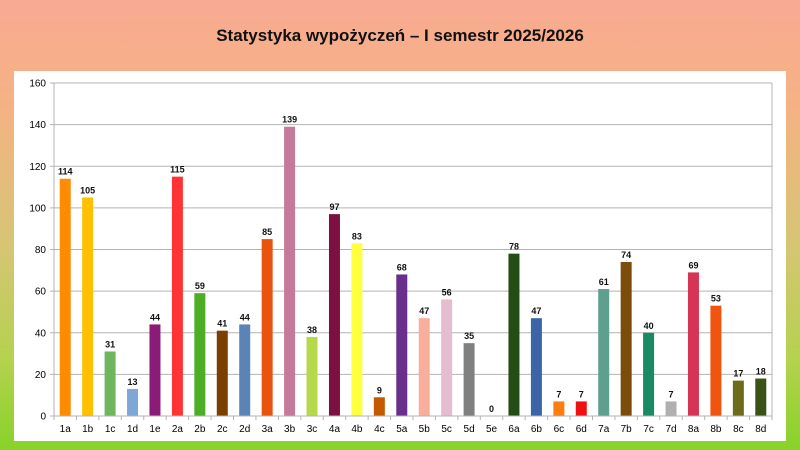 The height and width of the screenshot is (450, 800). I want to click on y-tick-label: 160, so click(37, 84).